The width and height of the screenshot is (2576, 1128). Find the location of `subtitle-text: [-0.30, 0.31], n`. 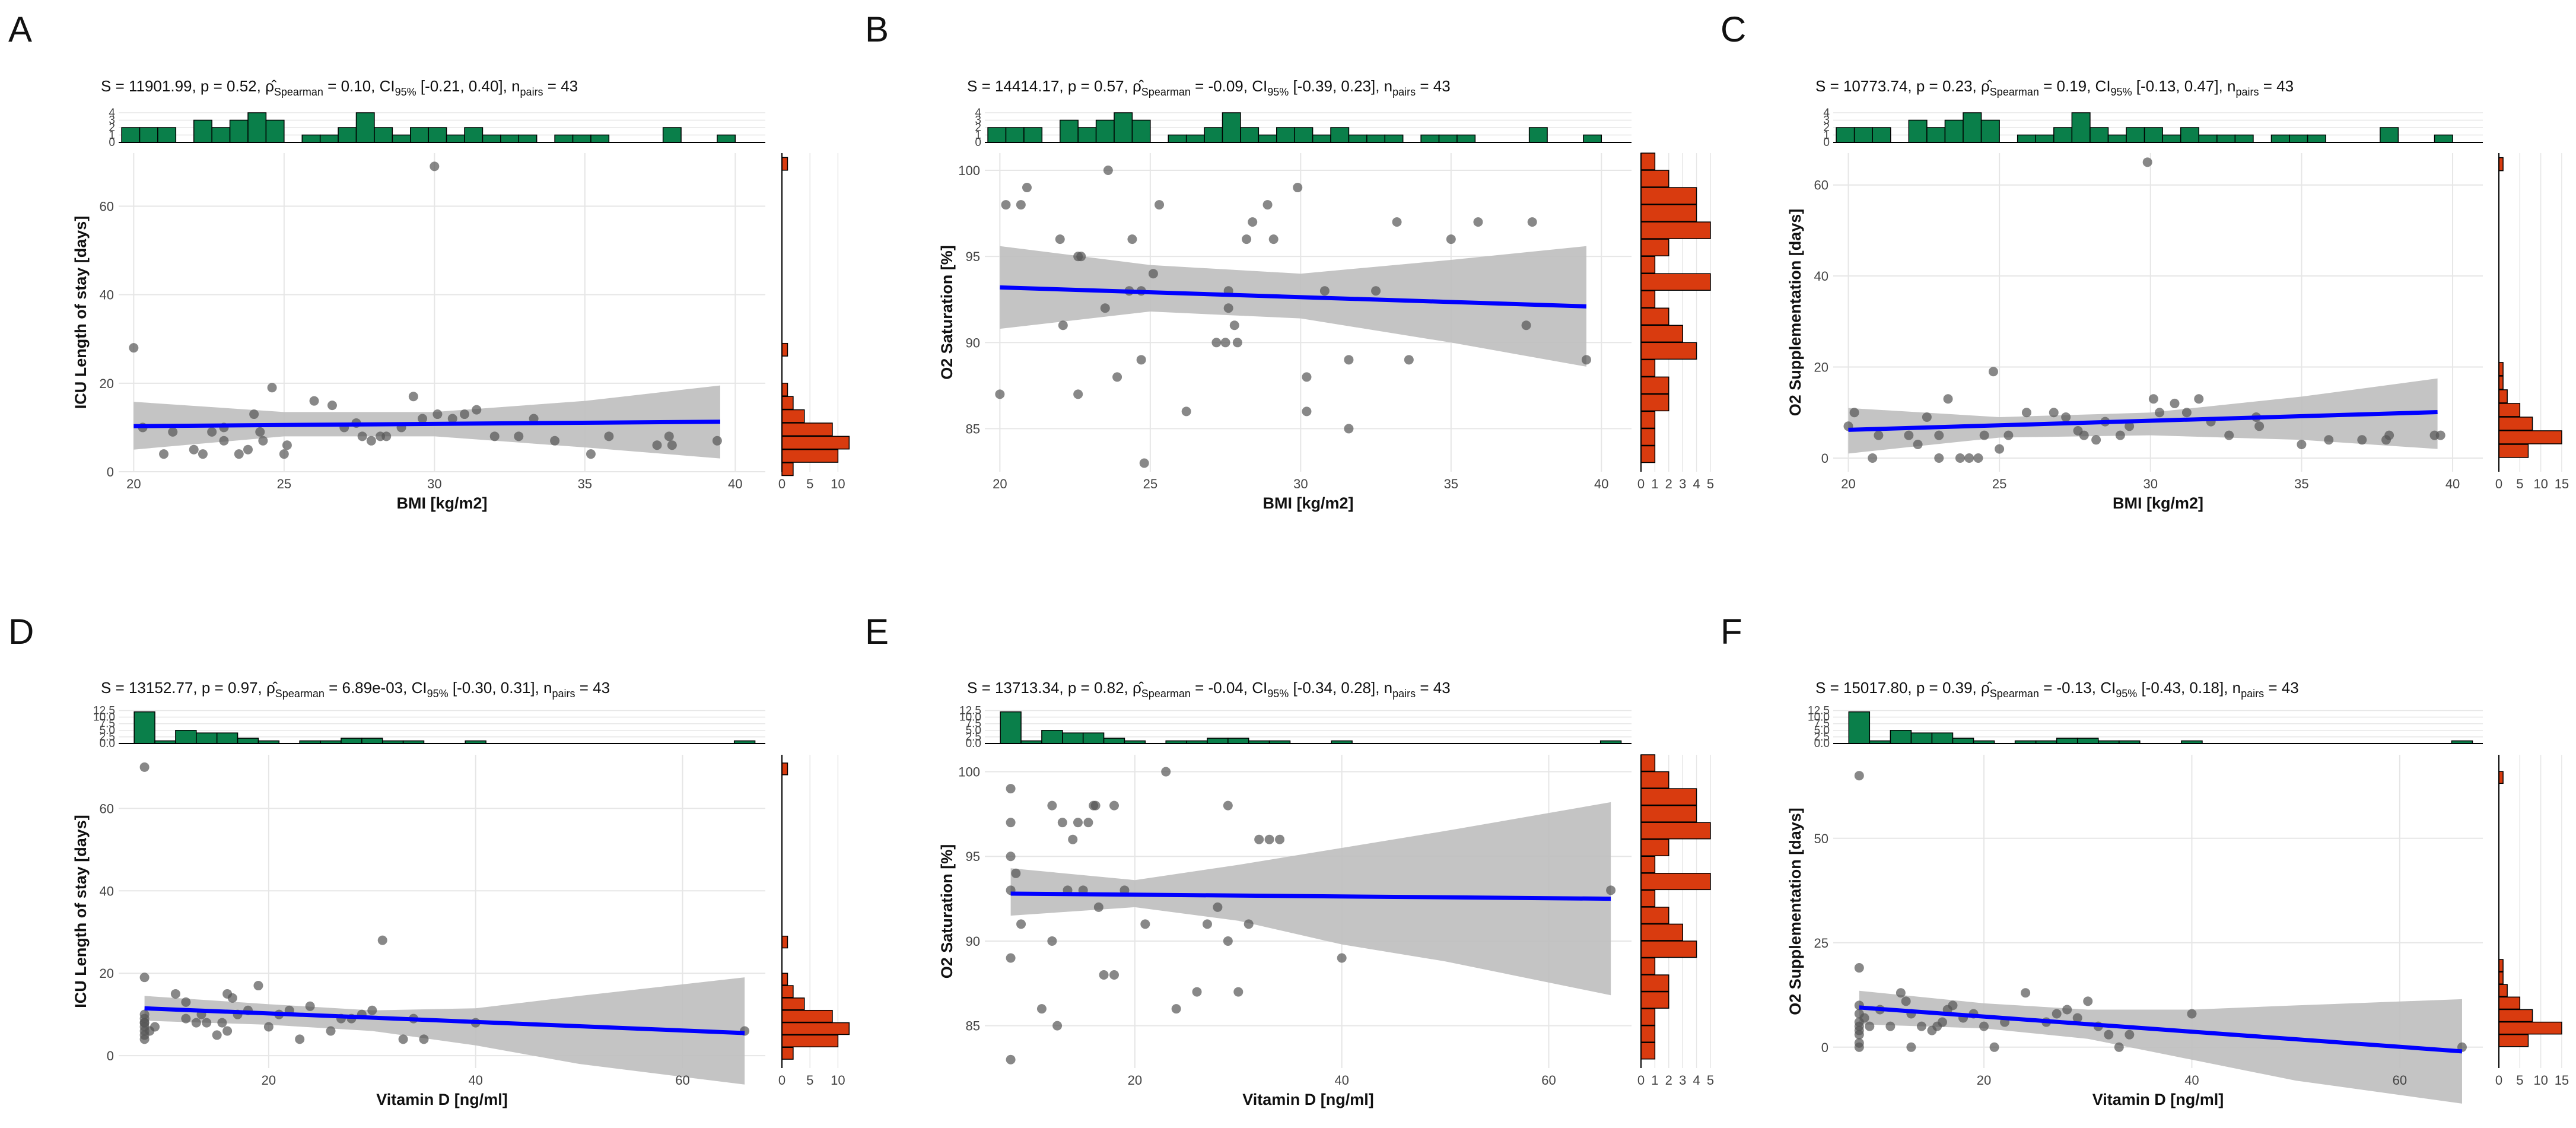

subtitle-text: [-0.30, 0.31], n is located at coordinates (500, 688).